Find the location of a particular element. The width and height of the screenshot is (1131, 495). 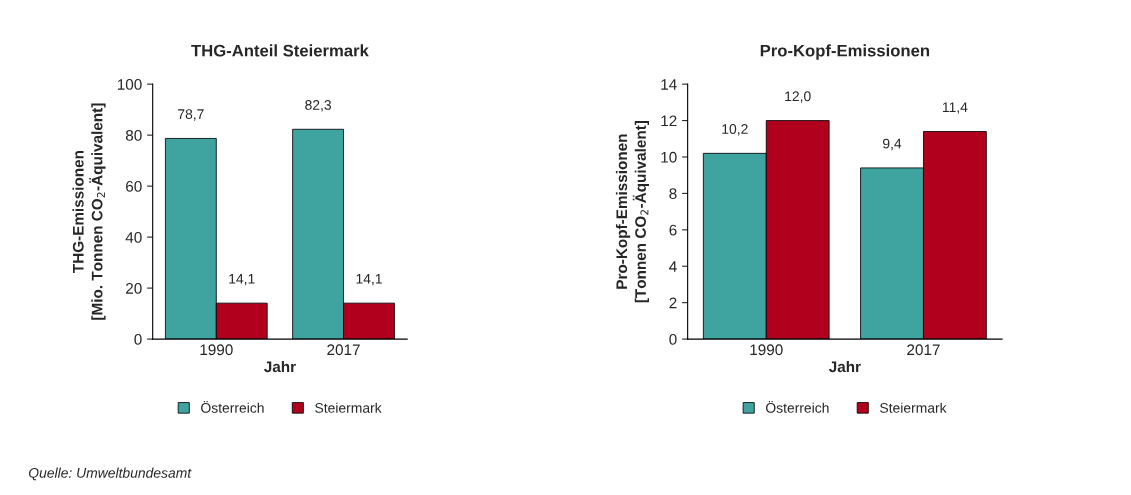

y-tick-label: 4 is located at coordinates (673, 266).